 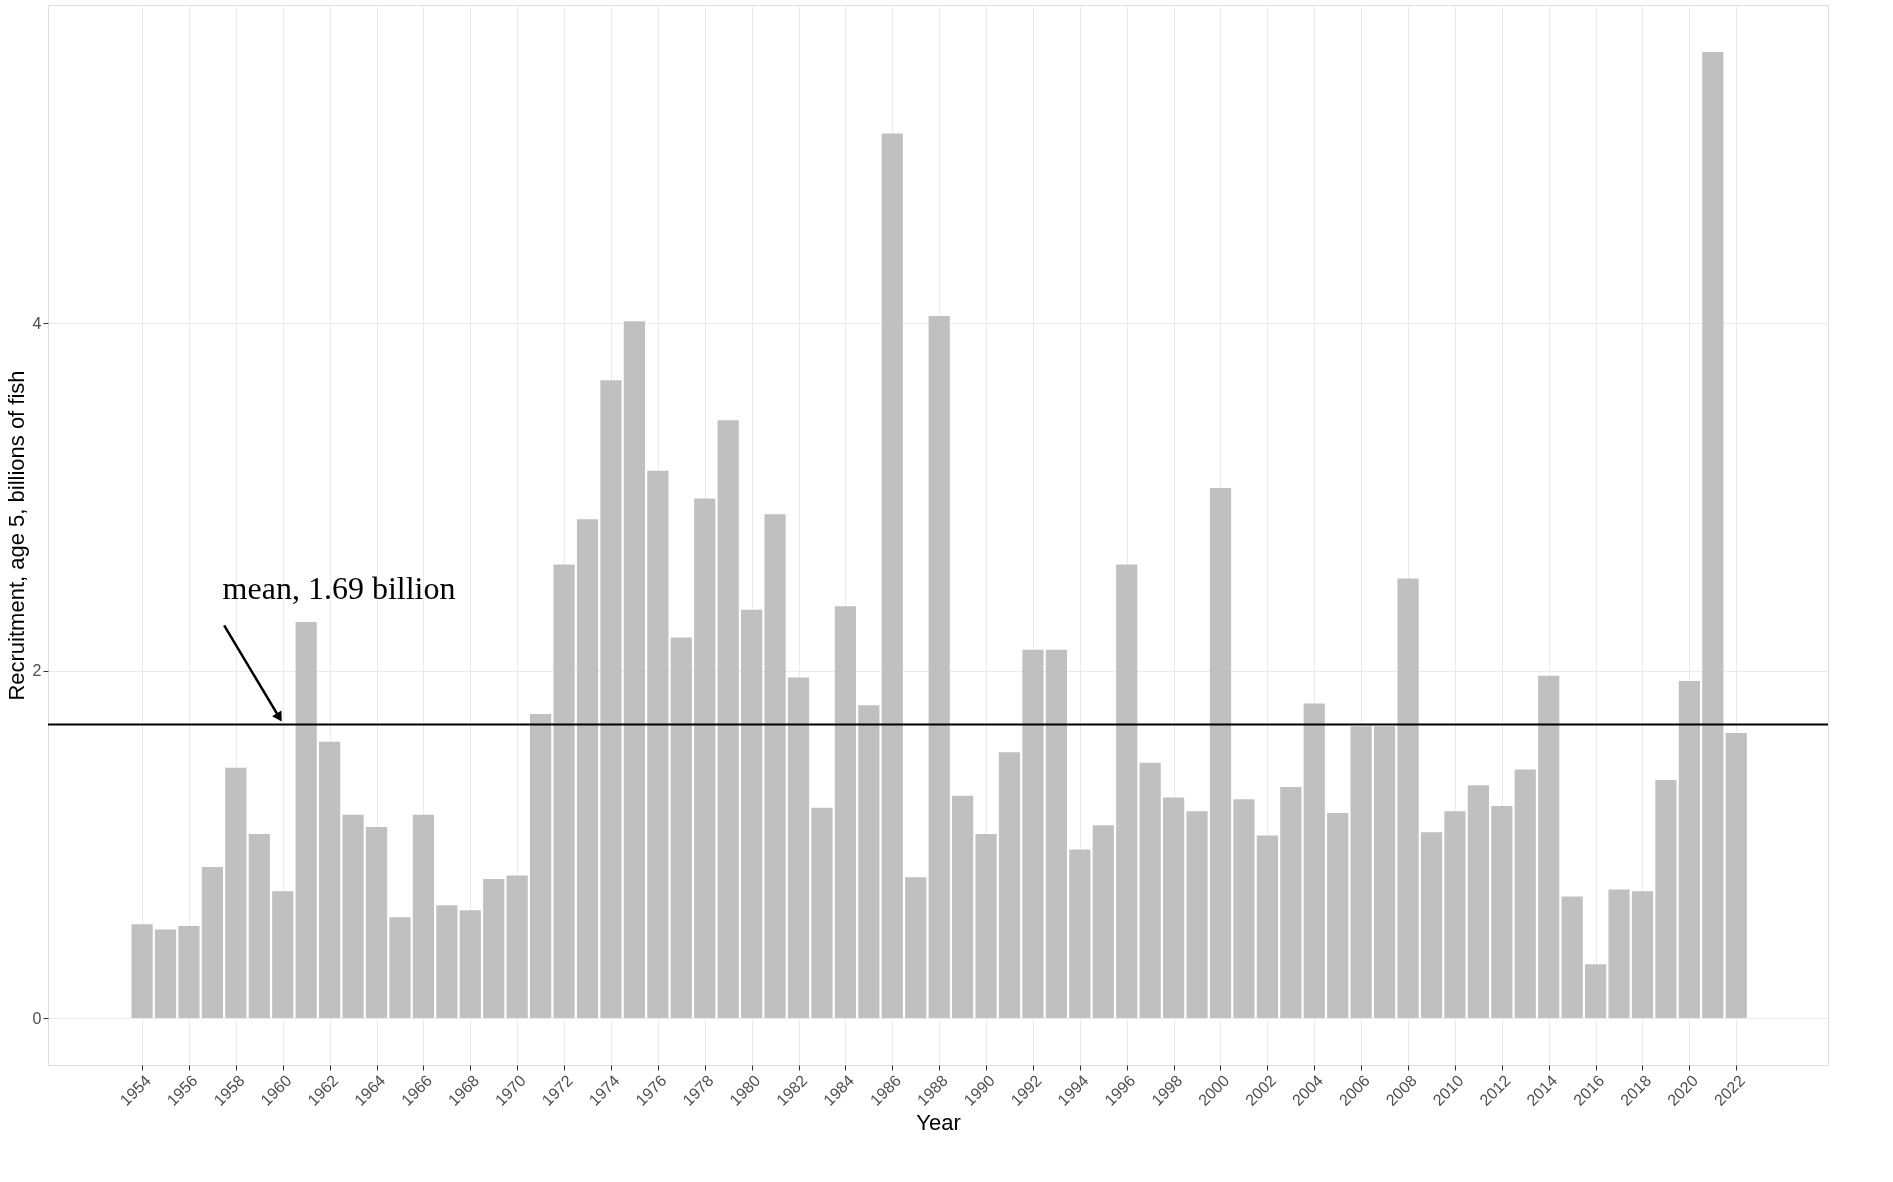 What do you see at coordinates (37, 323) in the screenshot?
I see `y-tick-label: 4` at bounding box center [37, 323].